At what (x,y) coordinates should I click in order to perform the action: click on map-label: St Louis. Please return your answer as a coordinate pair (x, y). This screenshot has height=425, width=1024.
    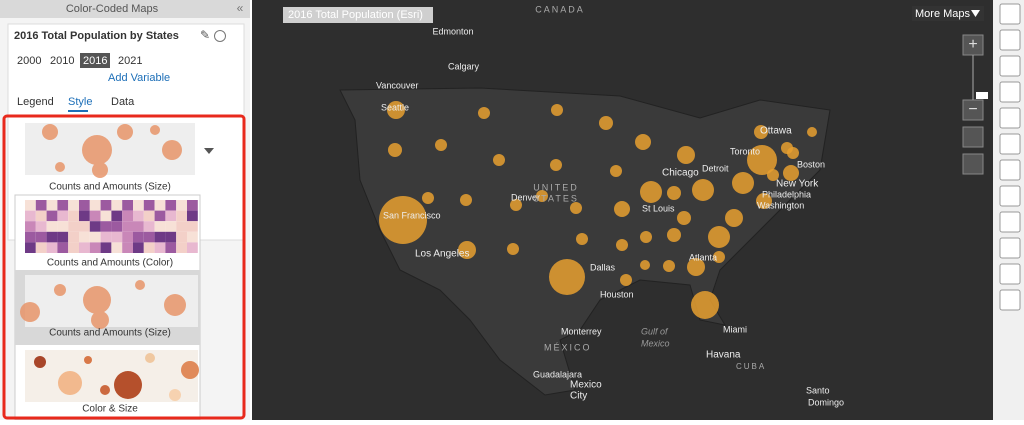
    Looking at the image, I should click on (658, 208).